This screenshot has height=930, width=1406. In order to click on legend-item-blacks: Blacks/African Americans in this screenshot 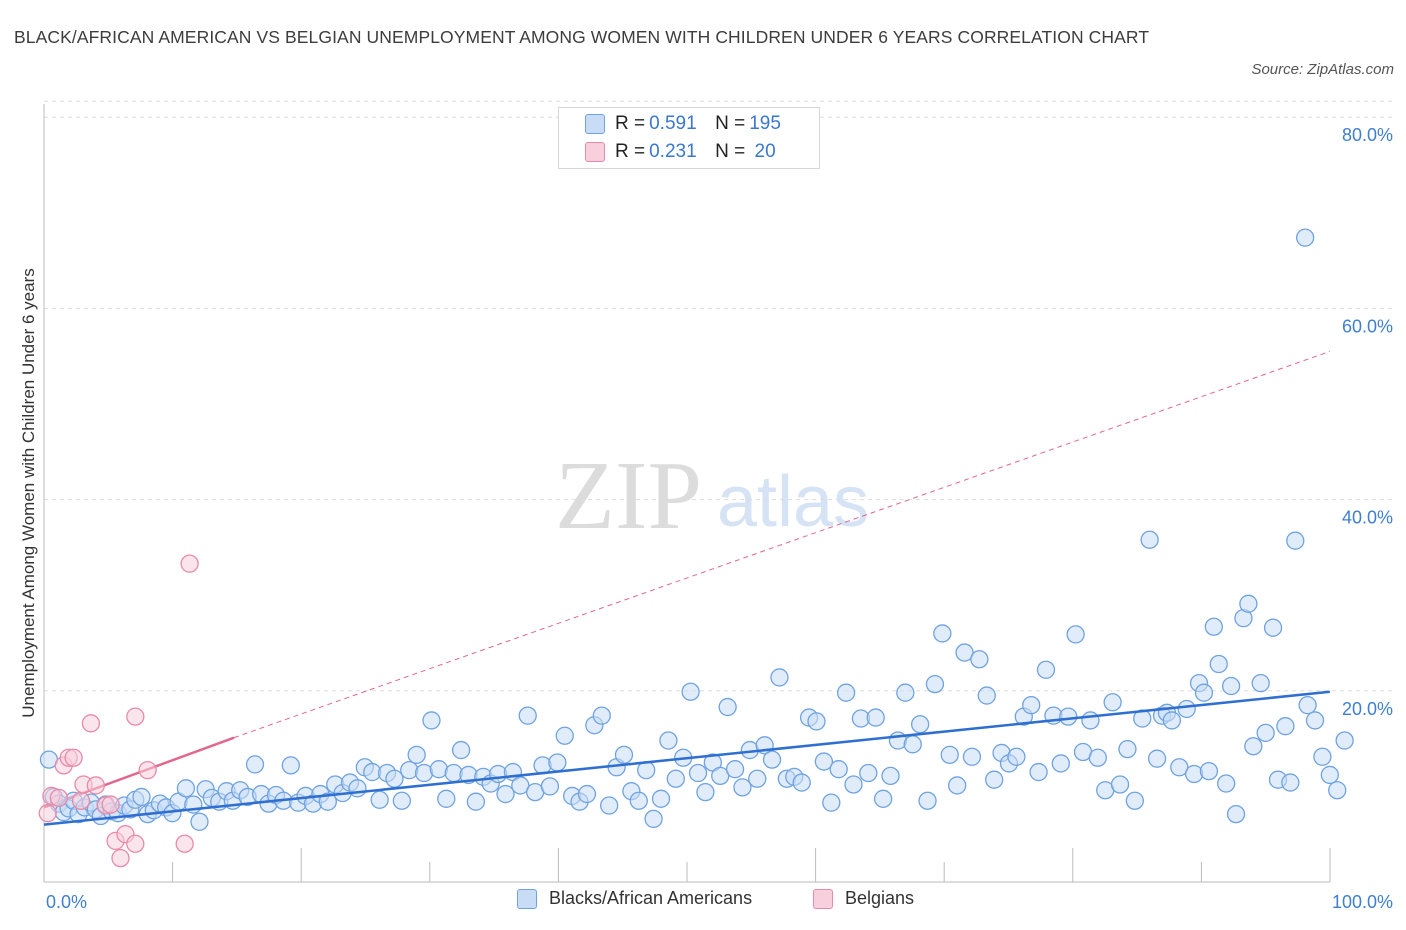, I will do `click(634, 898)`.